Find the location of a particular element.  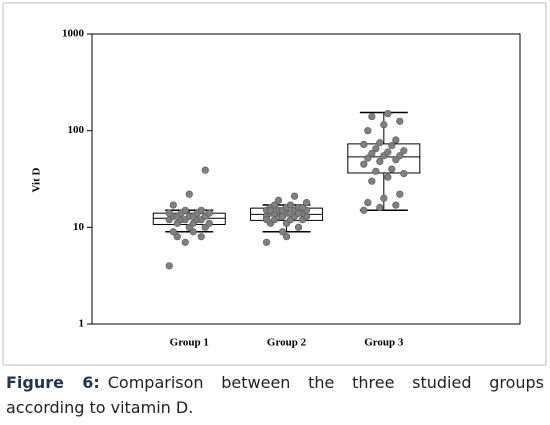

y-axis-label: Vit D is located at coordinates (37, 179).